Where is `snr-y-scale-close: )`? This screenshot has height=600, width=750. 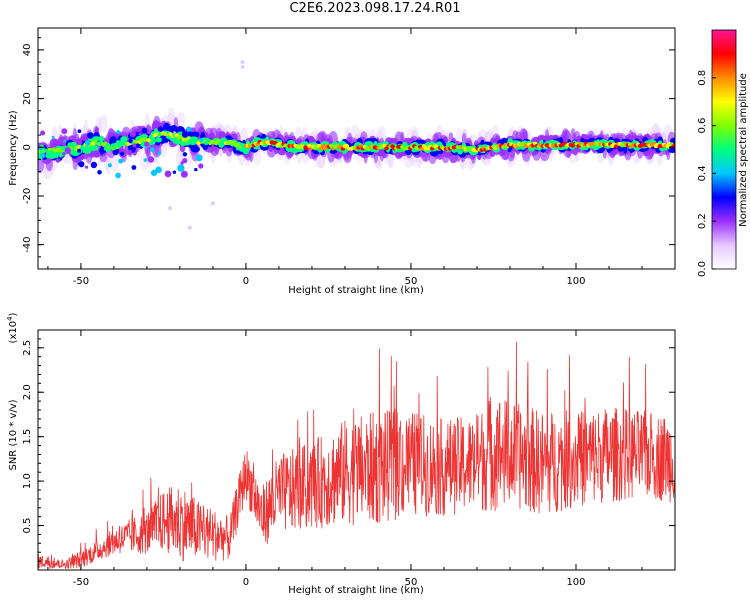
snr-y-scale-close: ) is located at coordinates (13, 314).